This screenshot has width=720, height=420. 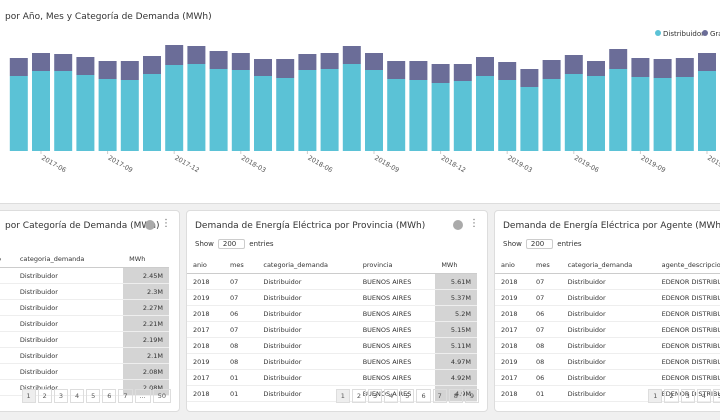 I want to click on cell: 2.45M, so click(x=146, y=275).